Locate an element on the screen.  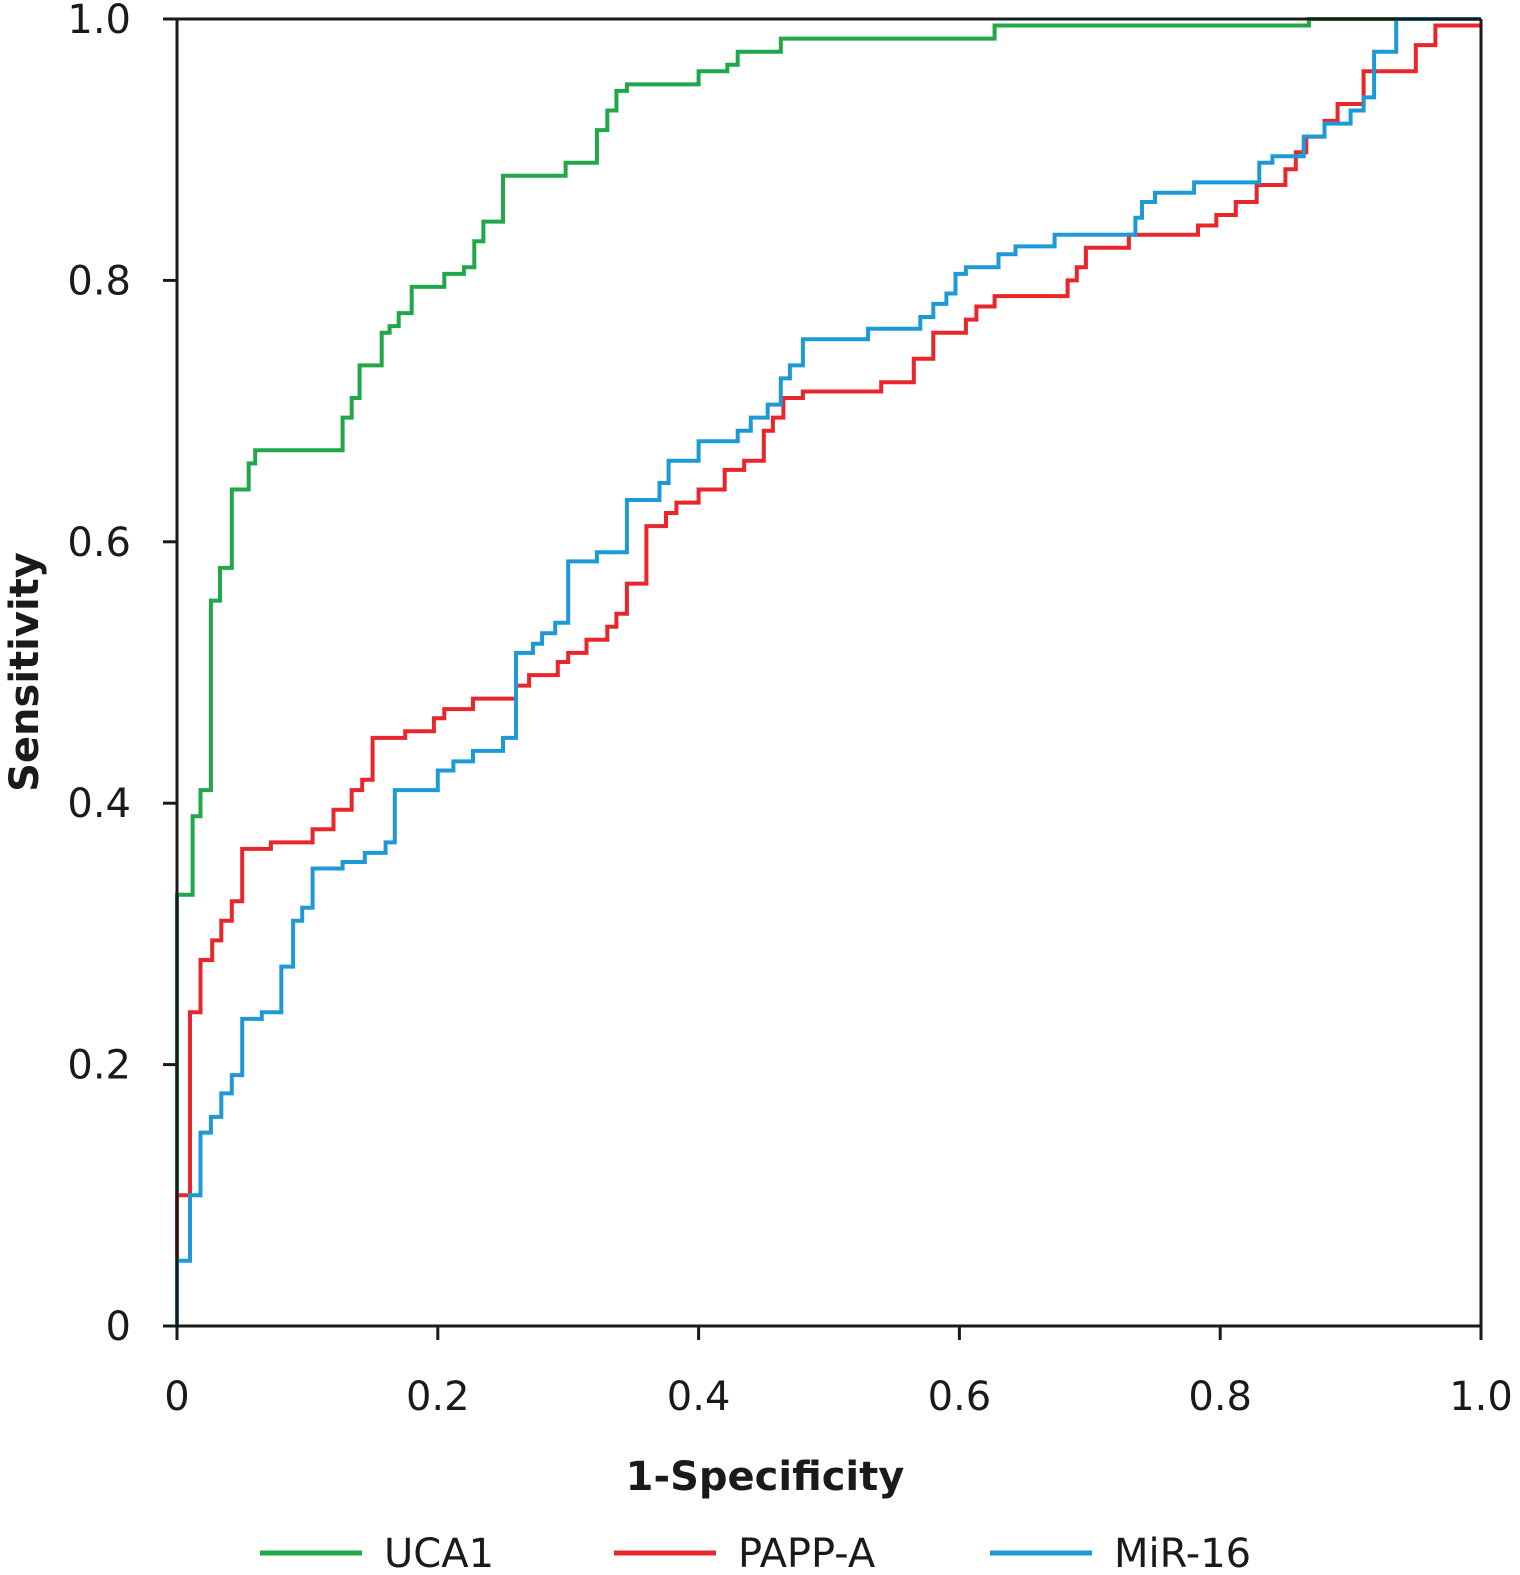
x-tick-label: 0.2 is located at coordinates (438, 1397).